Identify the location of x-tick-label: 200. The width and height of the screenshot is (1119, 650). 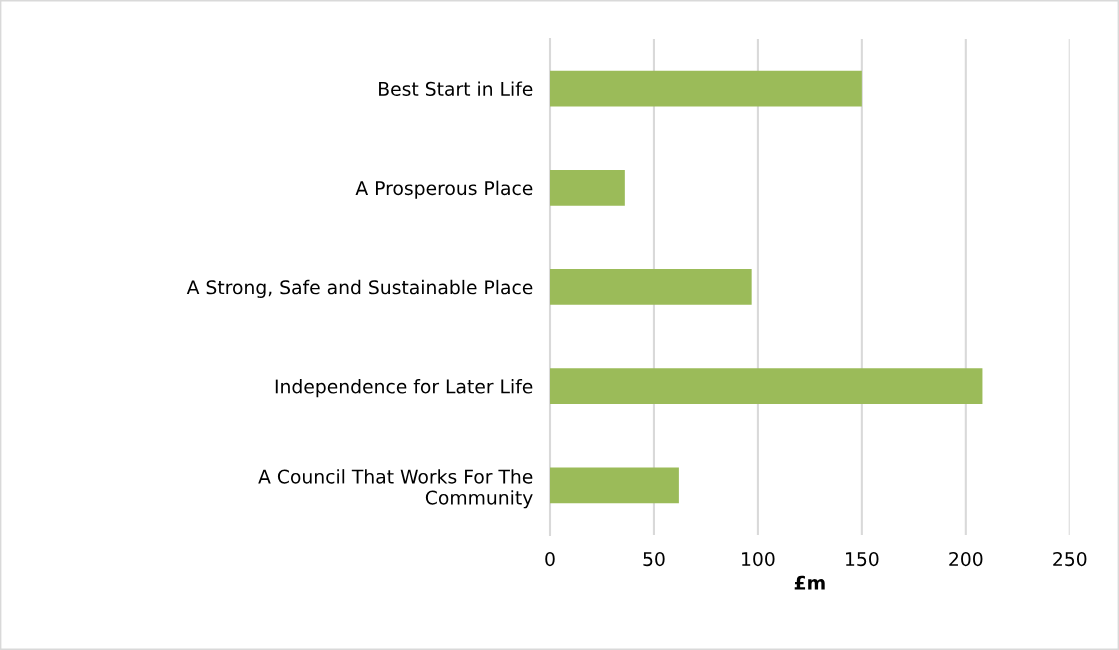
(966, 559).